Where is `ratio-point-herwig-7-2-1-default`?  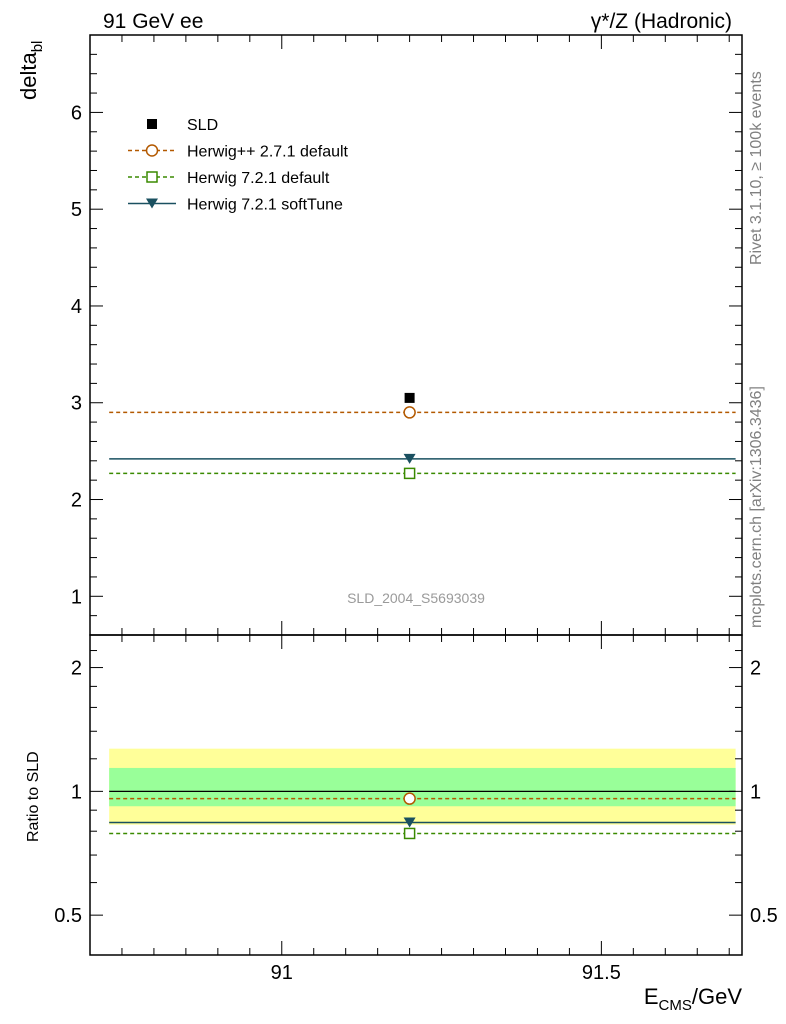
ratio-point-herwig-7-2-1-default is located at coordinates (409, 833).